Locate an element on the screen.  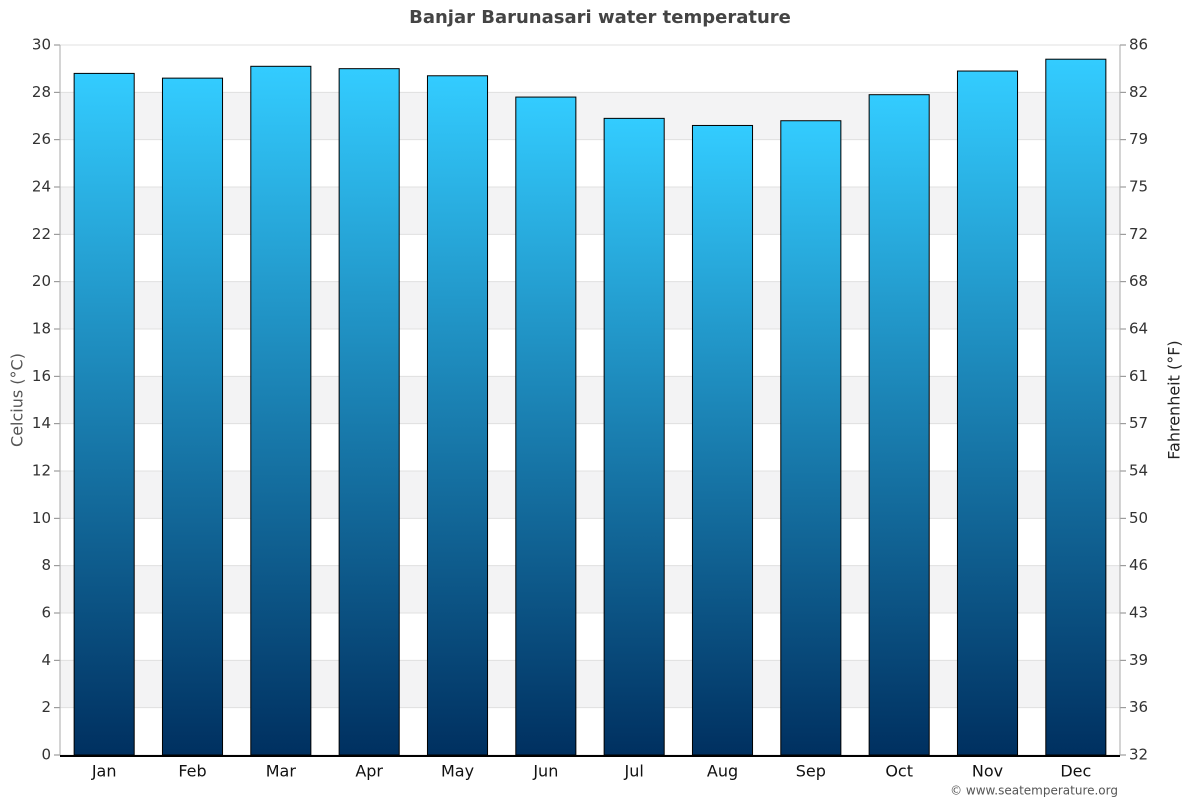
x-tick-label: May is located at coordinates (457, 771).